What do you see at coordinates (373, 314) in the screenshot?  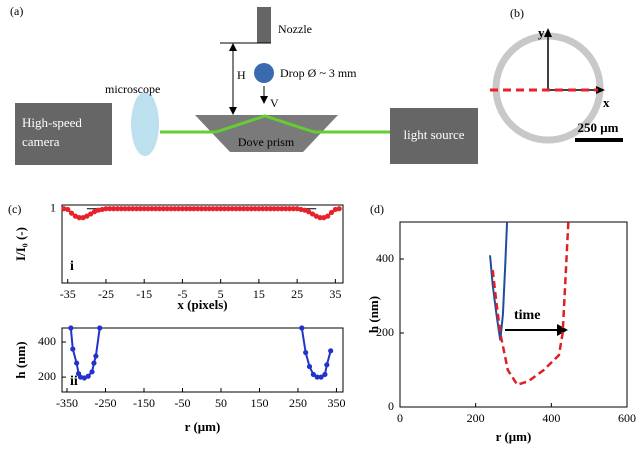 I see `y-axis-label: h (nm)` at bounding box center [373, 314].